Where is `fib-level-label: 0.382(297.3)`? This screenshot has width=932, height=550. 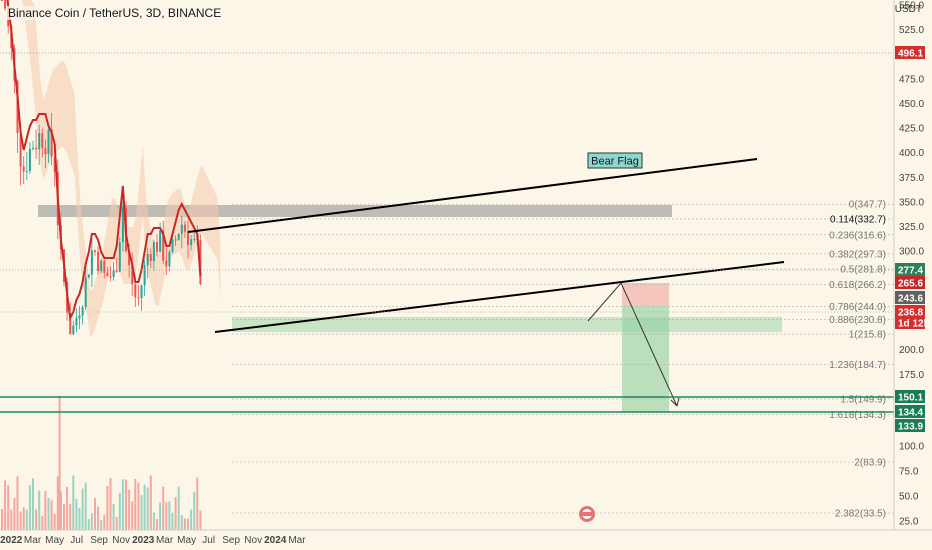
fib-level-label: 0.382(297.3) is located at coordinates (857, 254).